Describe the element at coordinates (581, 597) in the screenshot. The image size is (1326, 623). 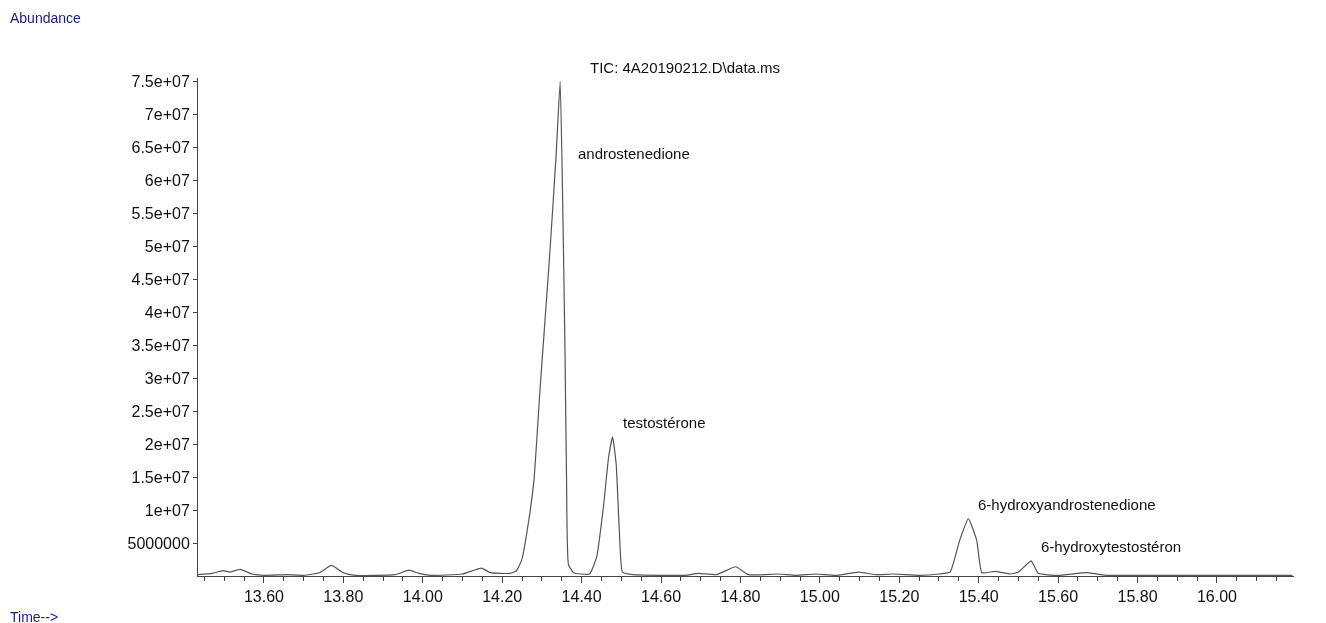
I see `x-tick-label: 14.40` at that location.